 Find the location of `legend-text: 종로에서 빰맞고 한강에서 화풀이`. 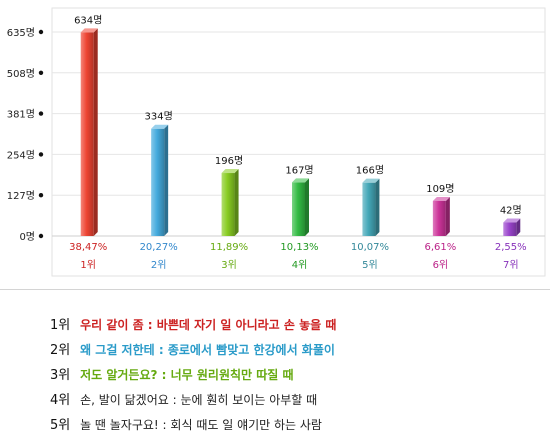

legend-text: 종로에서 빰맞고 한강에서 화풀이 is located at coordinates (251, 350).